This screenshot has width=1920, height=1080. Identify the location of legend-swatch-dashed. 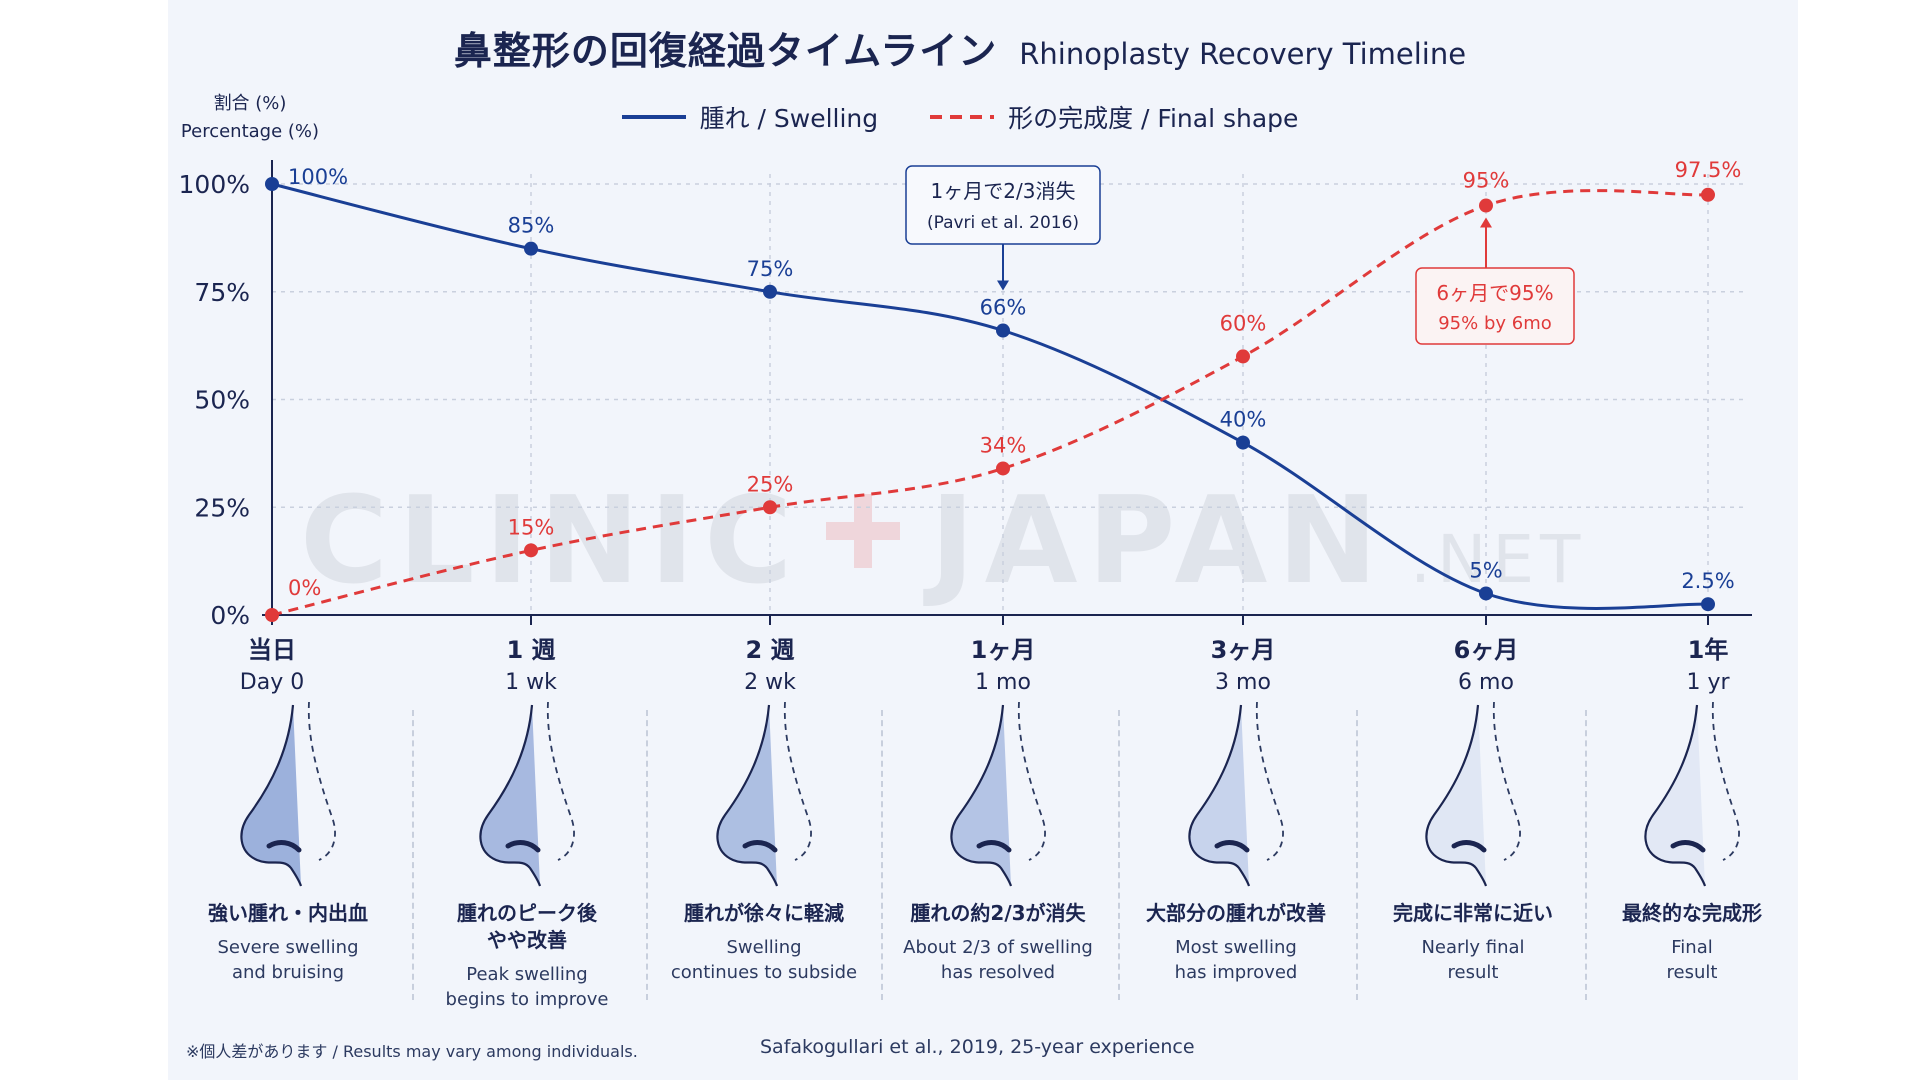
(962, 117).